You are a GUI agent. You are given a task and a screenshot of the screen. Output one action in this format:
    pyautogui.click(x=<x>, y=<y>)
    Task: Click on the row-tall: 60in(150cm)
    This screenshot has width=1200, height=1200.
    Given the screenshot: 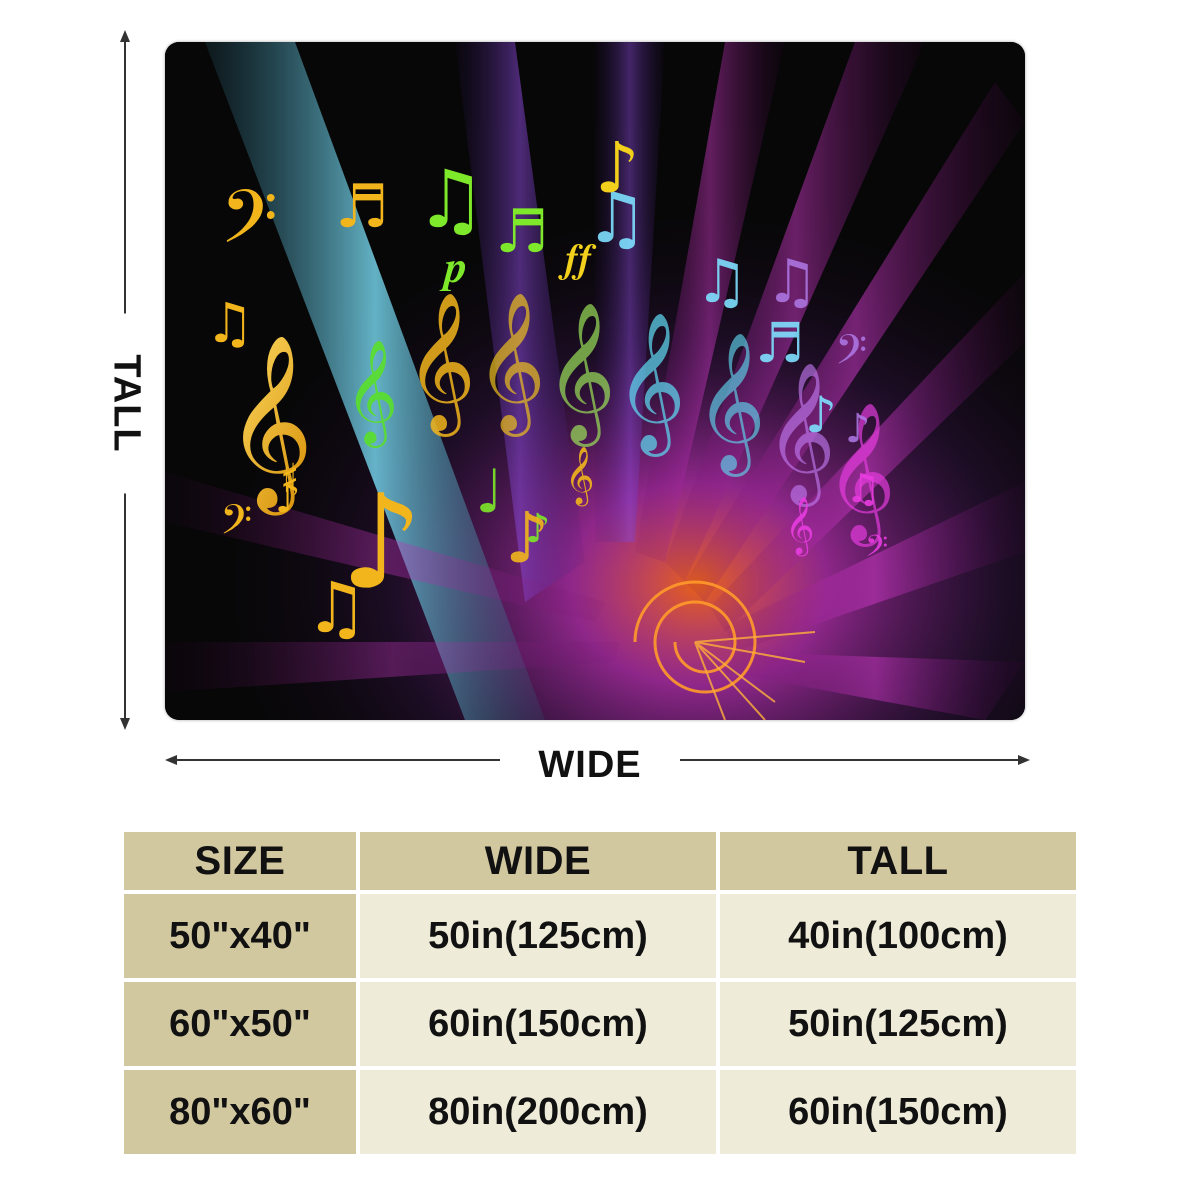 What is the action you would take?
    pyautogui.click(x=898, y=1112)
    